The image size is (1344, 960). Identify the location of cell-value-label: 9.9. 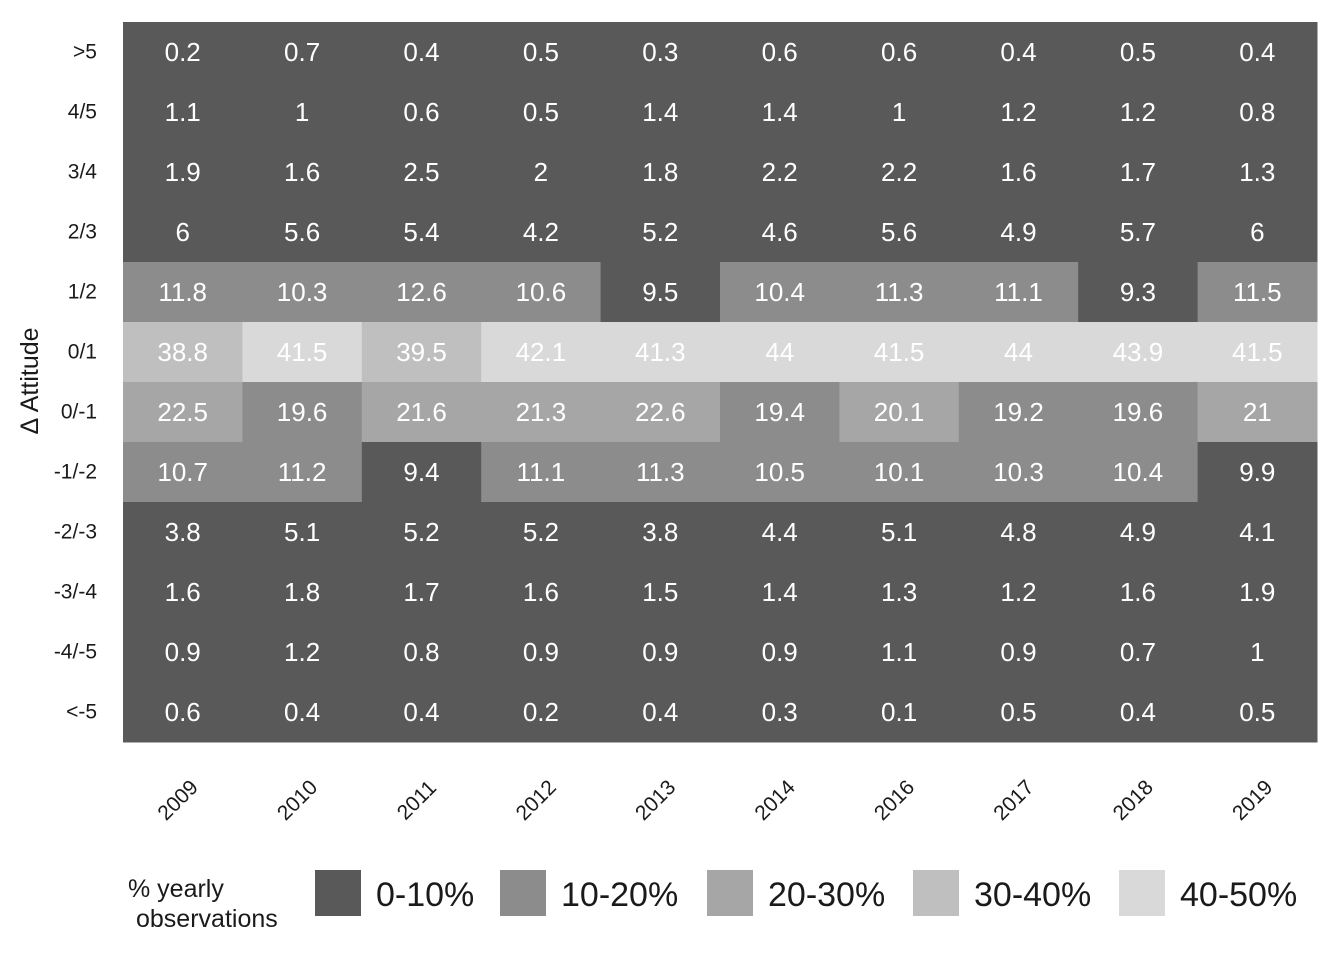
(1257, 472).